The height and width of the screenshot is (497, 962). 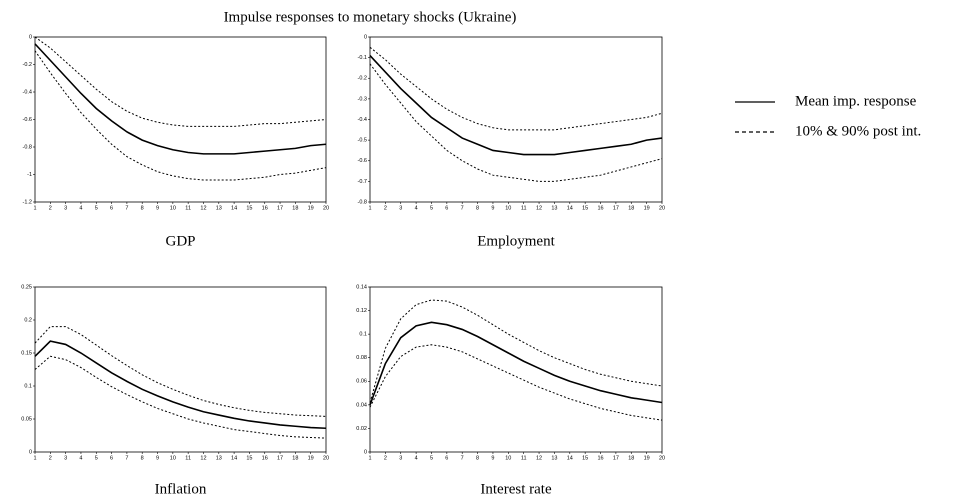 What do you see at coordinates (181, 489) in the screenshot?
I see `x-axis-label: Inflation` at bounding box center [181, 489].